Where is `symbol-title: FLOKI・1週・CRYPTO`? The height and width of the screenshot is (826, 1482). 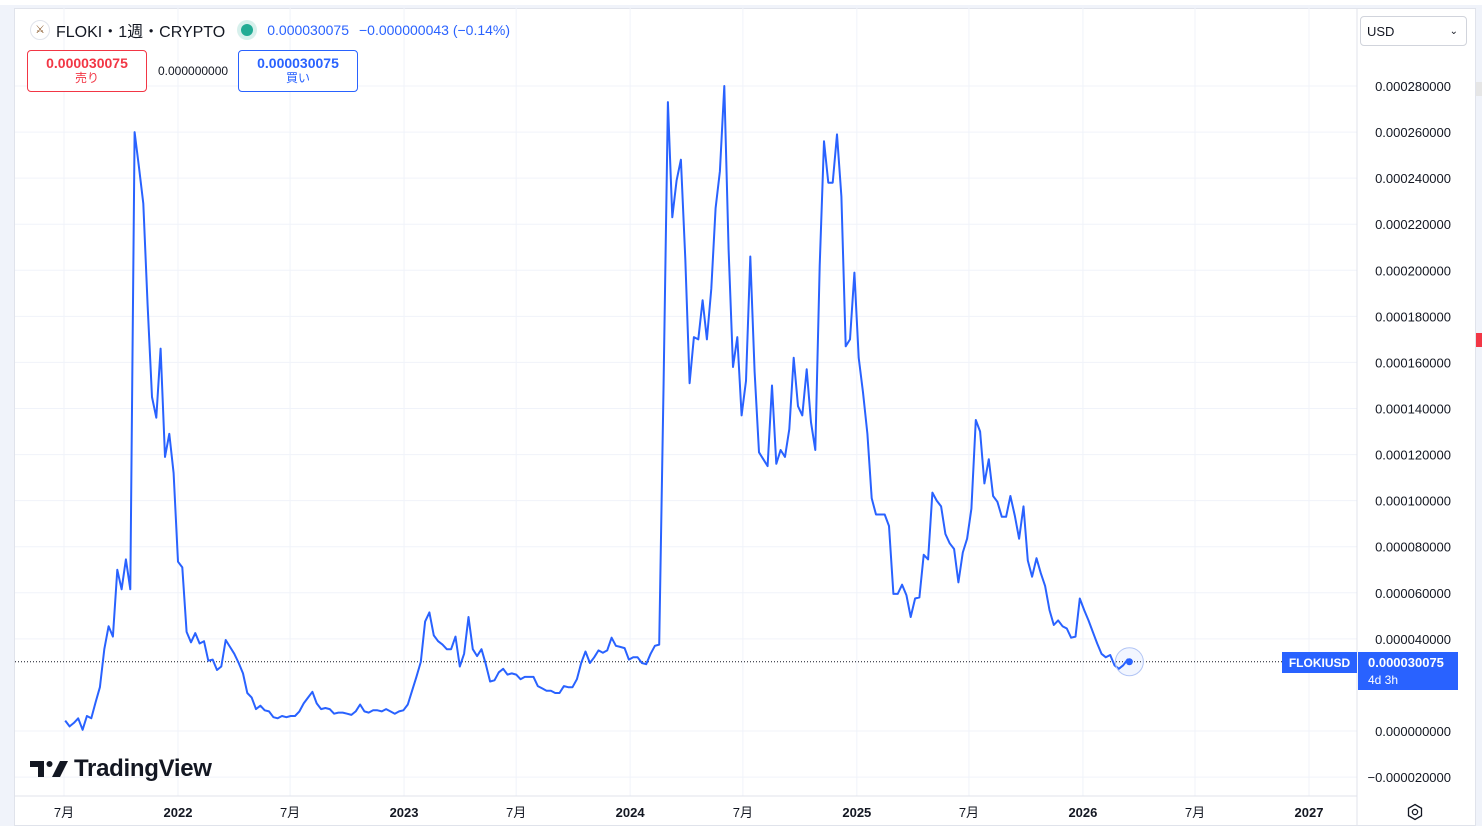
symbol-title: FLOKI・1週・CRYPTO is located at coordinates (141, 32).